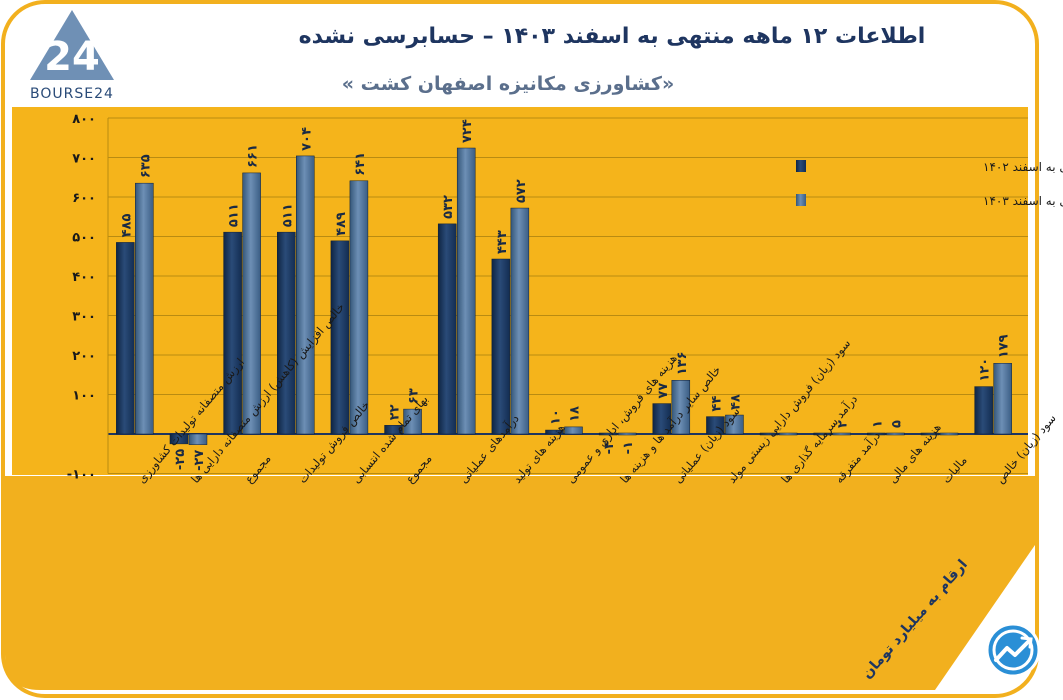 The width and height of the screenshot is (1063, 700). Describe the element at coordinates (448, 207) in the screenshot. I see `data-label: ۵۳۲` at that location.